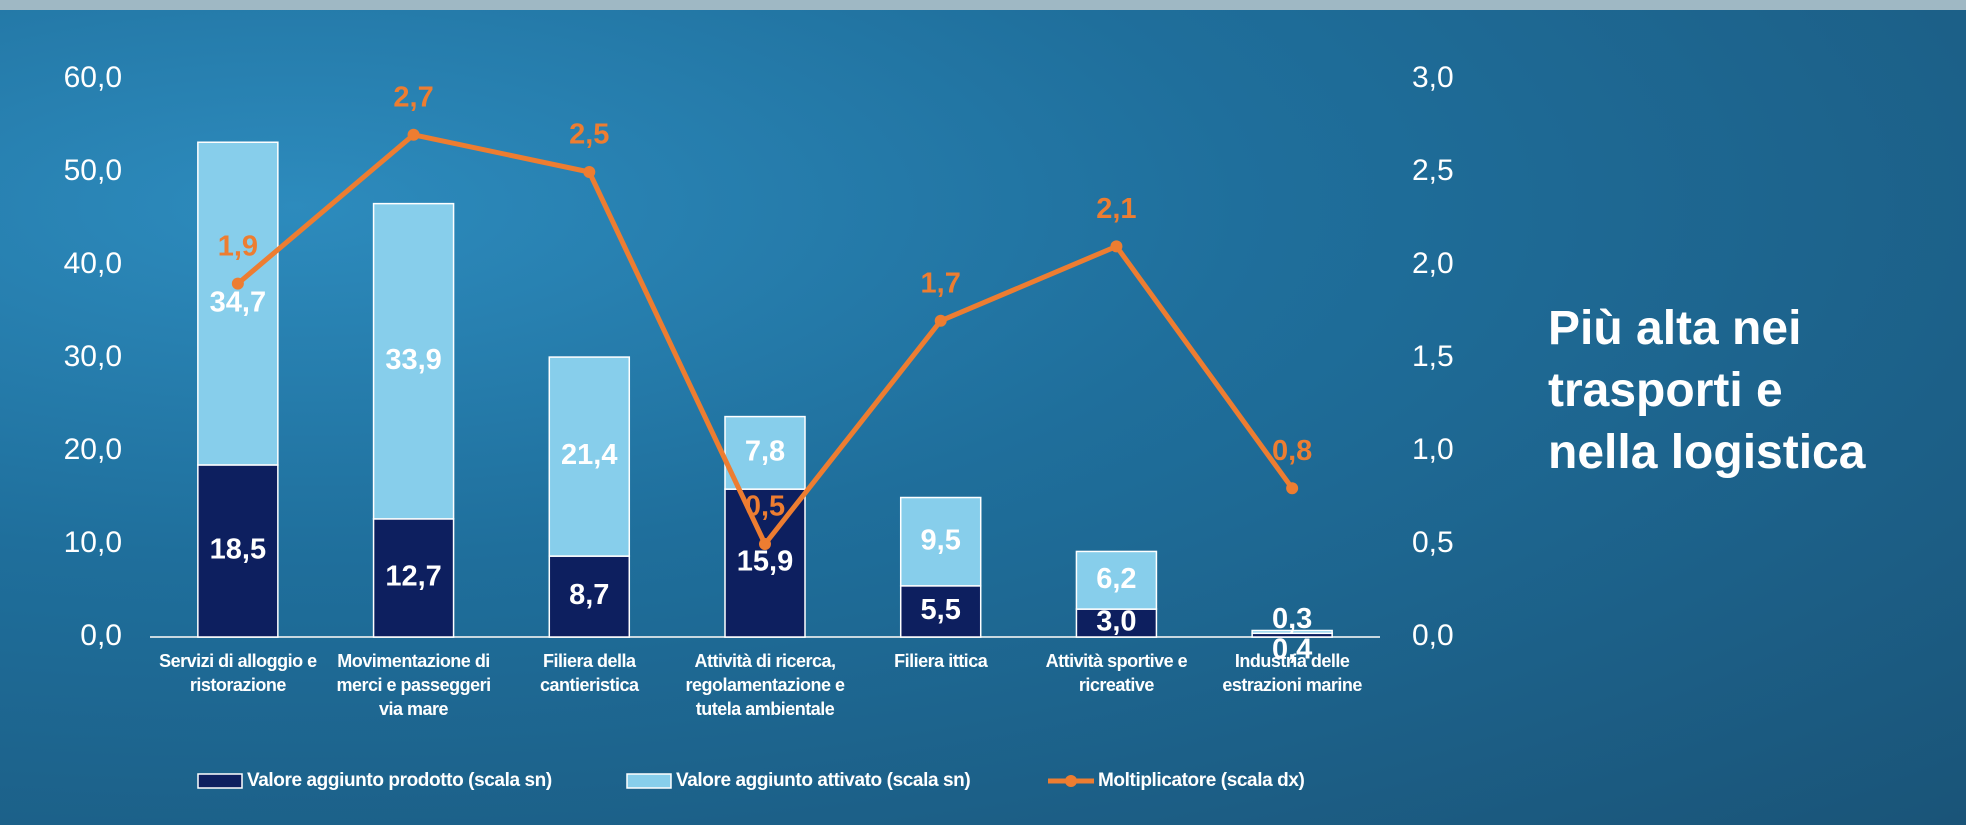  What do you see at coordinates (589, 673) in the screenshot?
I see `x-tick-label: Filiera della cantieristica` at bounding box center [589, 673].